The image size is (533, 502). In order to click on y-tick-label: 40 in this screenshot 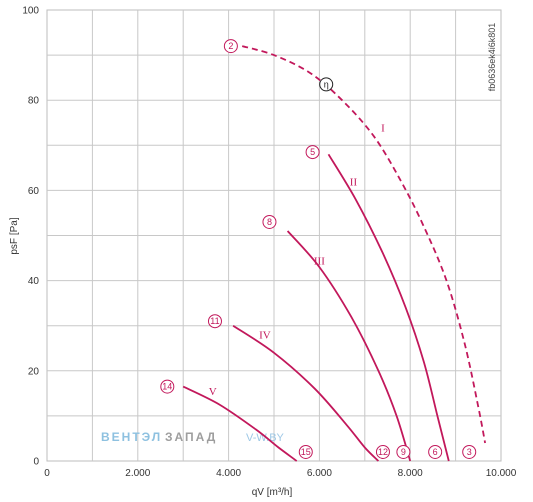, I will do `click(34, 281)`.